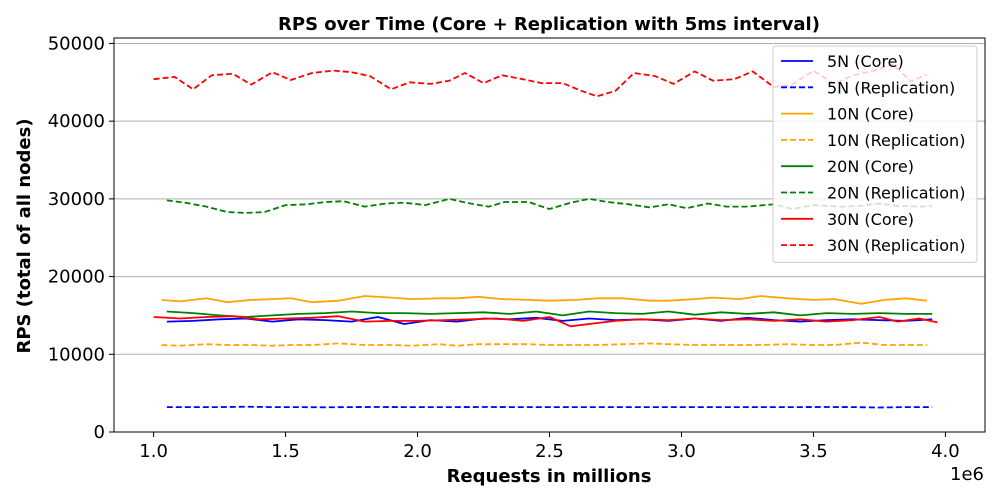  What do you see at coordinates (24, 235) in the screenshot?
I see `y-axis-label: RPS (total of all nodes)` at bounding box center [24, 235].